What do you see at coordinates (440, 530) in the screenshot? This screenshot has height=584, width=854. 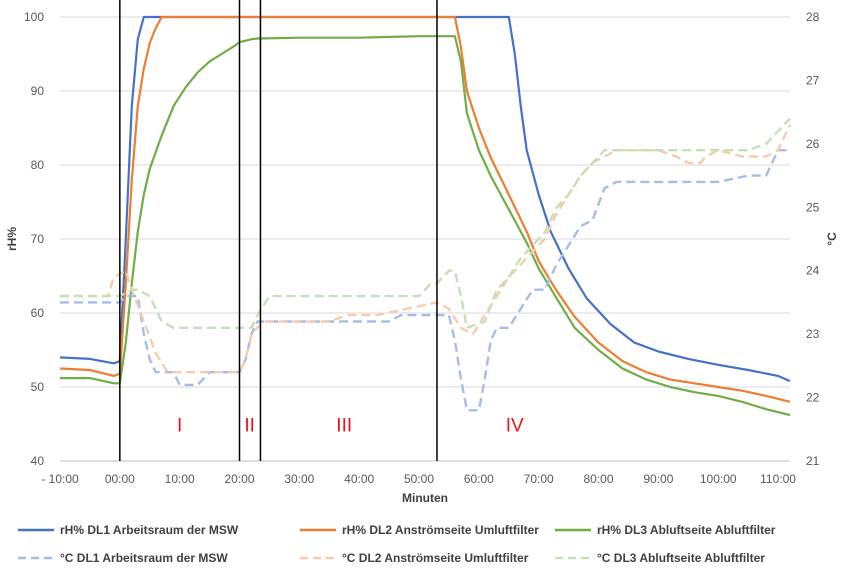 I see `legend-label: rH% DL2 Anströmseite Umluftfilter` at bounding box center [440, 530].